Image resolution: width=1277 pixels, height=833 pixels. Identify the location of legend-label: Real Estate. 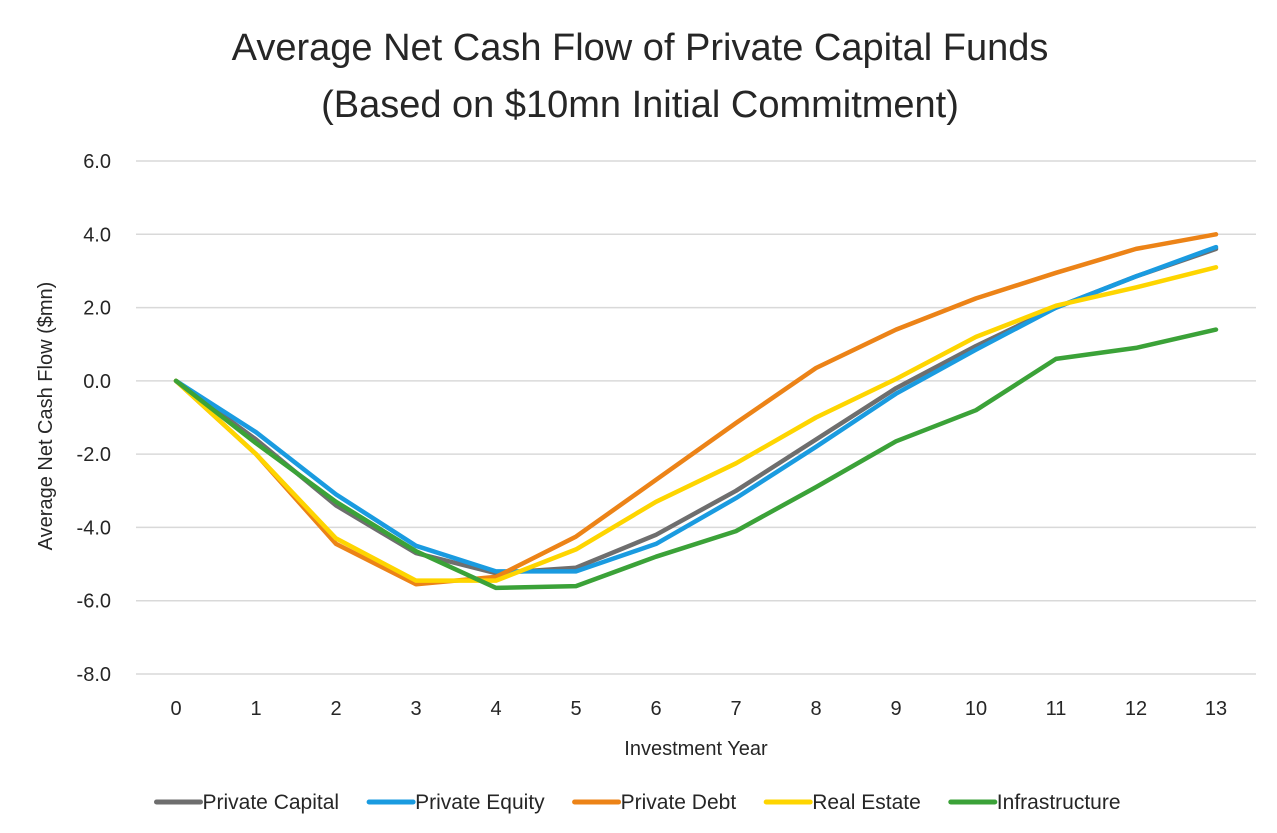
(866, 802).